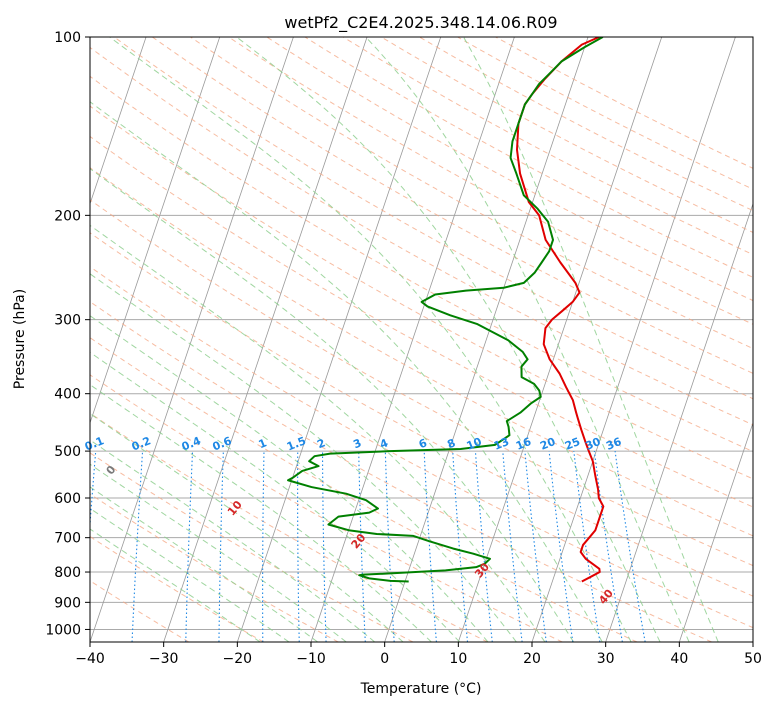 The height and width of the screenshot is (708, 775). I want to click on y-tick-label: 900, so click(67, 603).